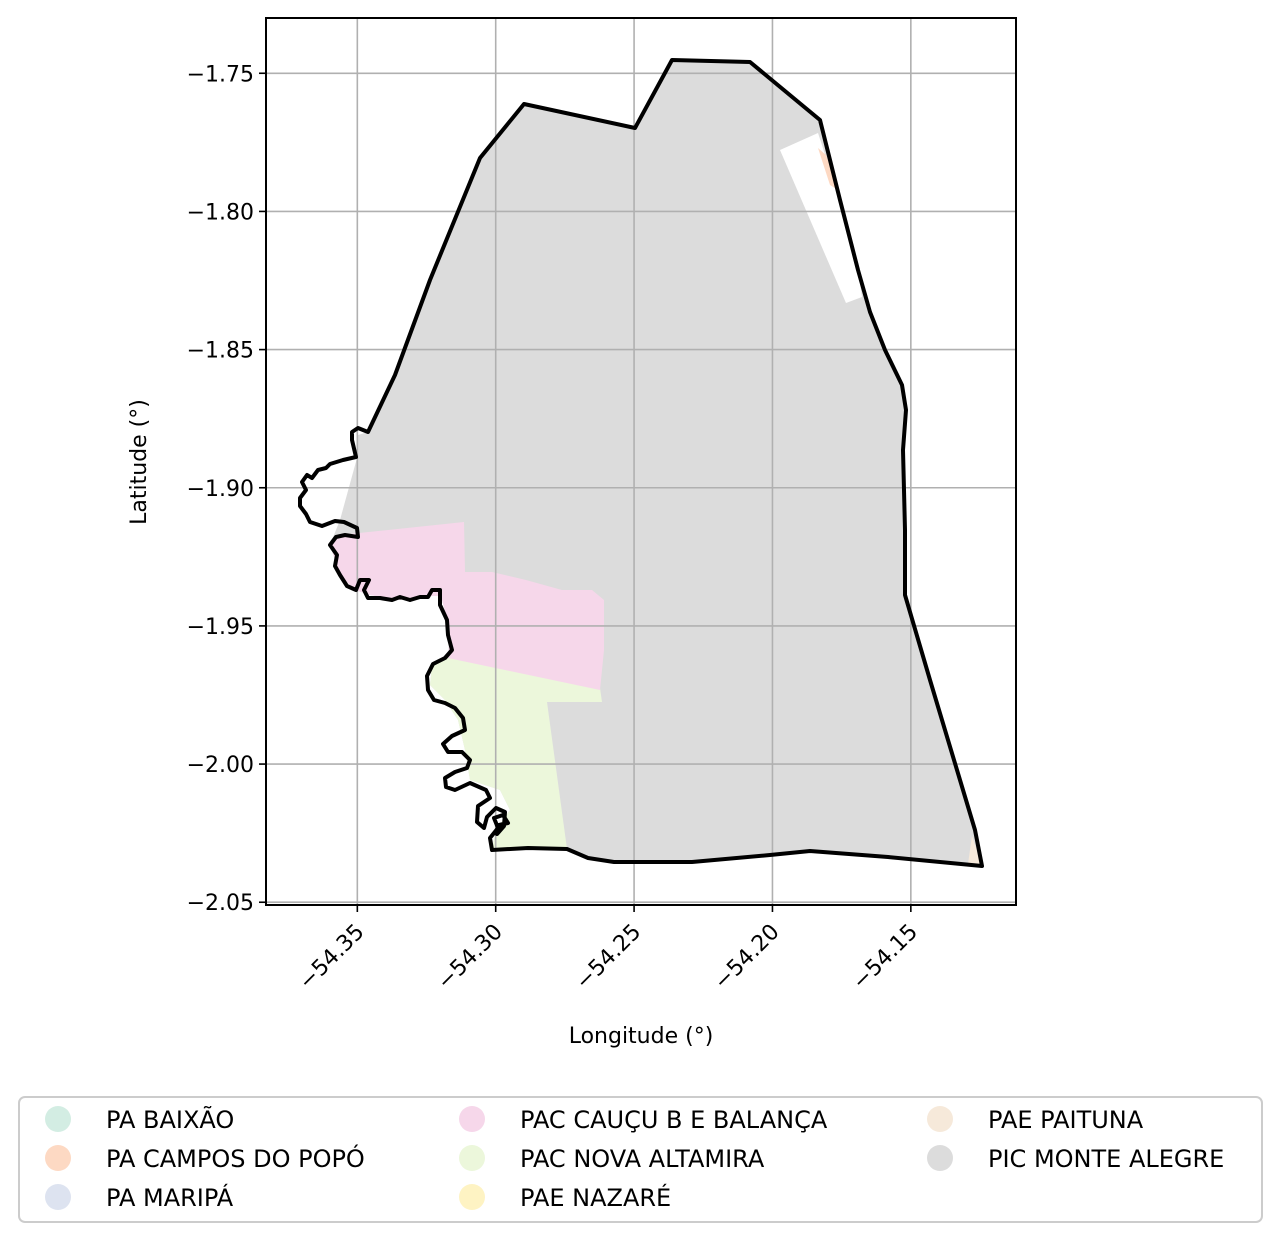 The width and height of the screenshot is (1282, 1242). I want to click on legend-item: PA BAIXÃO, so click(139, 1119).